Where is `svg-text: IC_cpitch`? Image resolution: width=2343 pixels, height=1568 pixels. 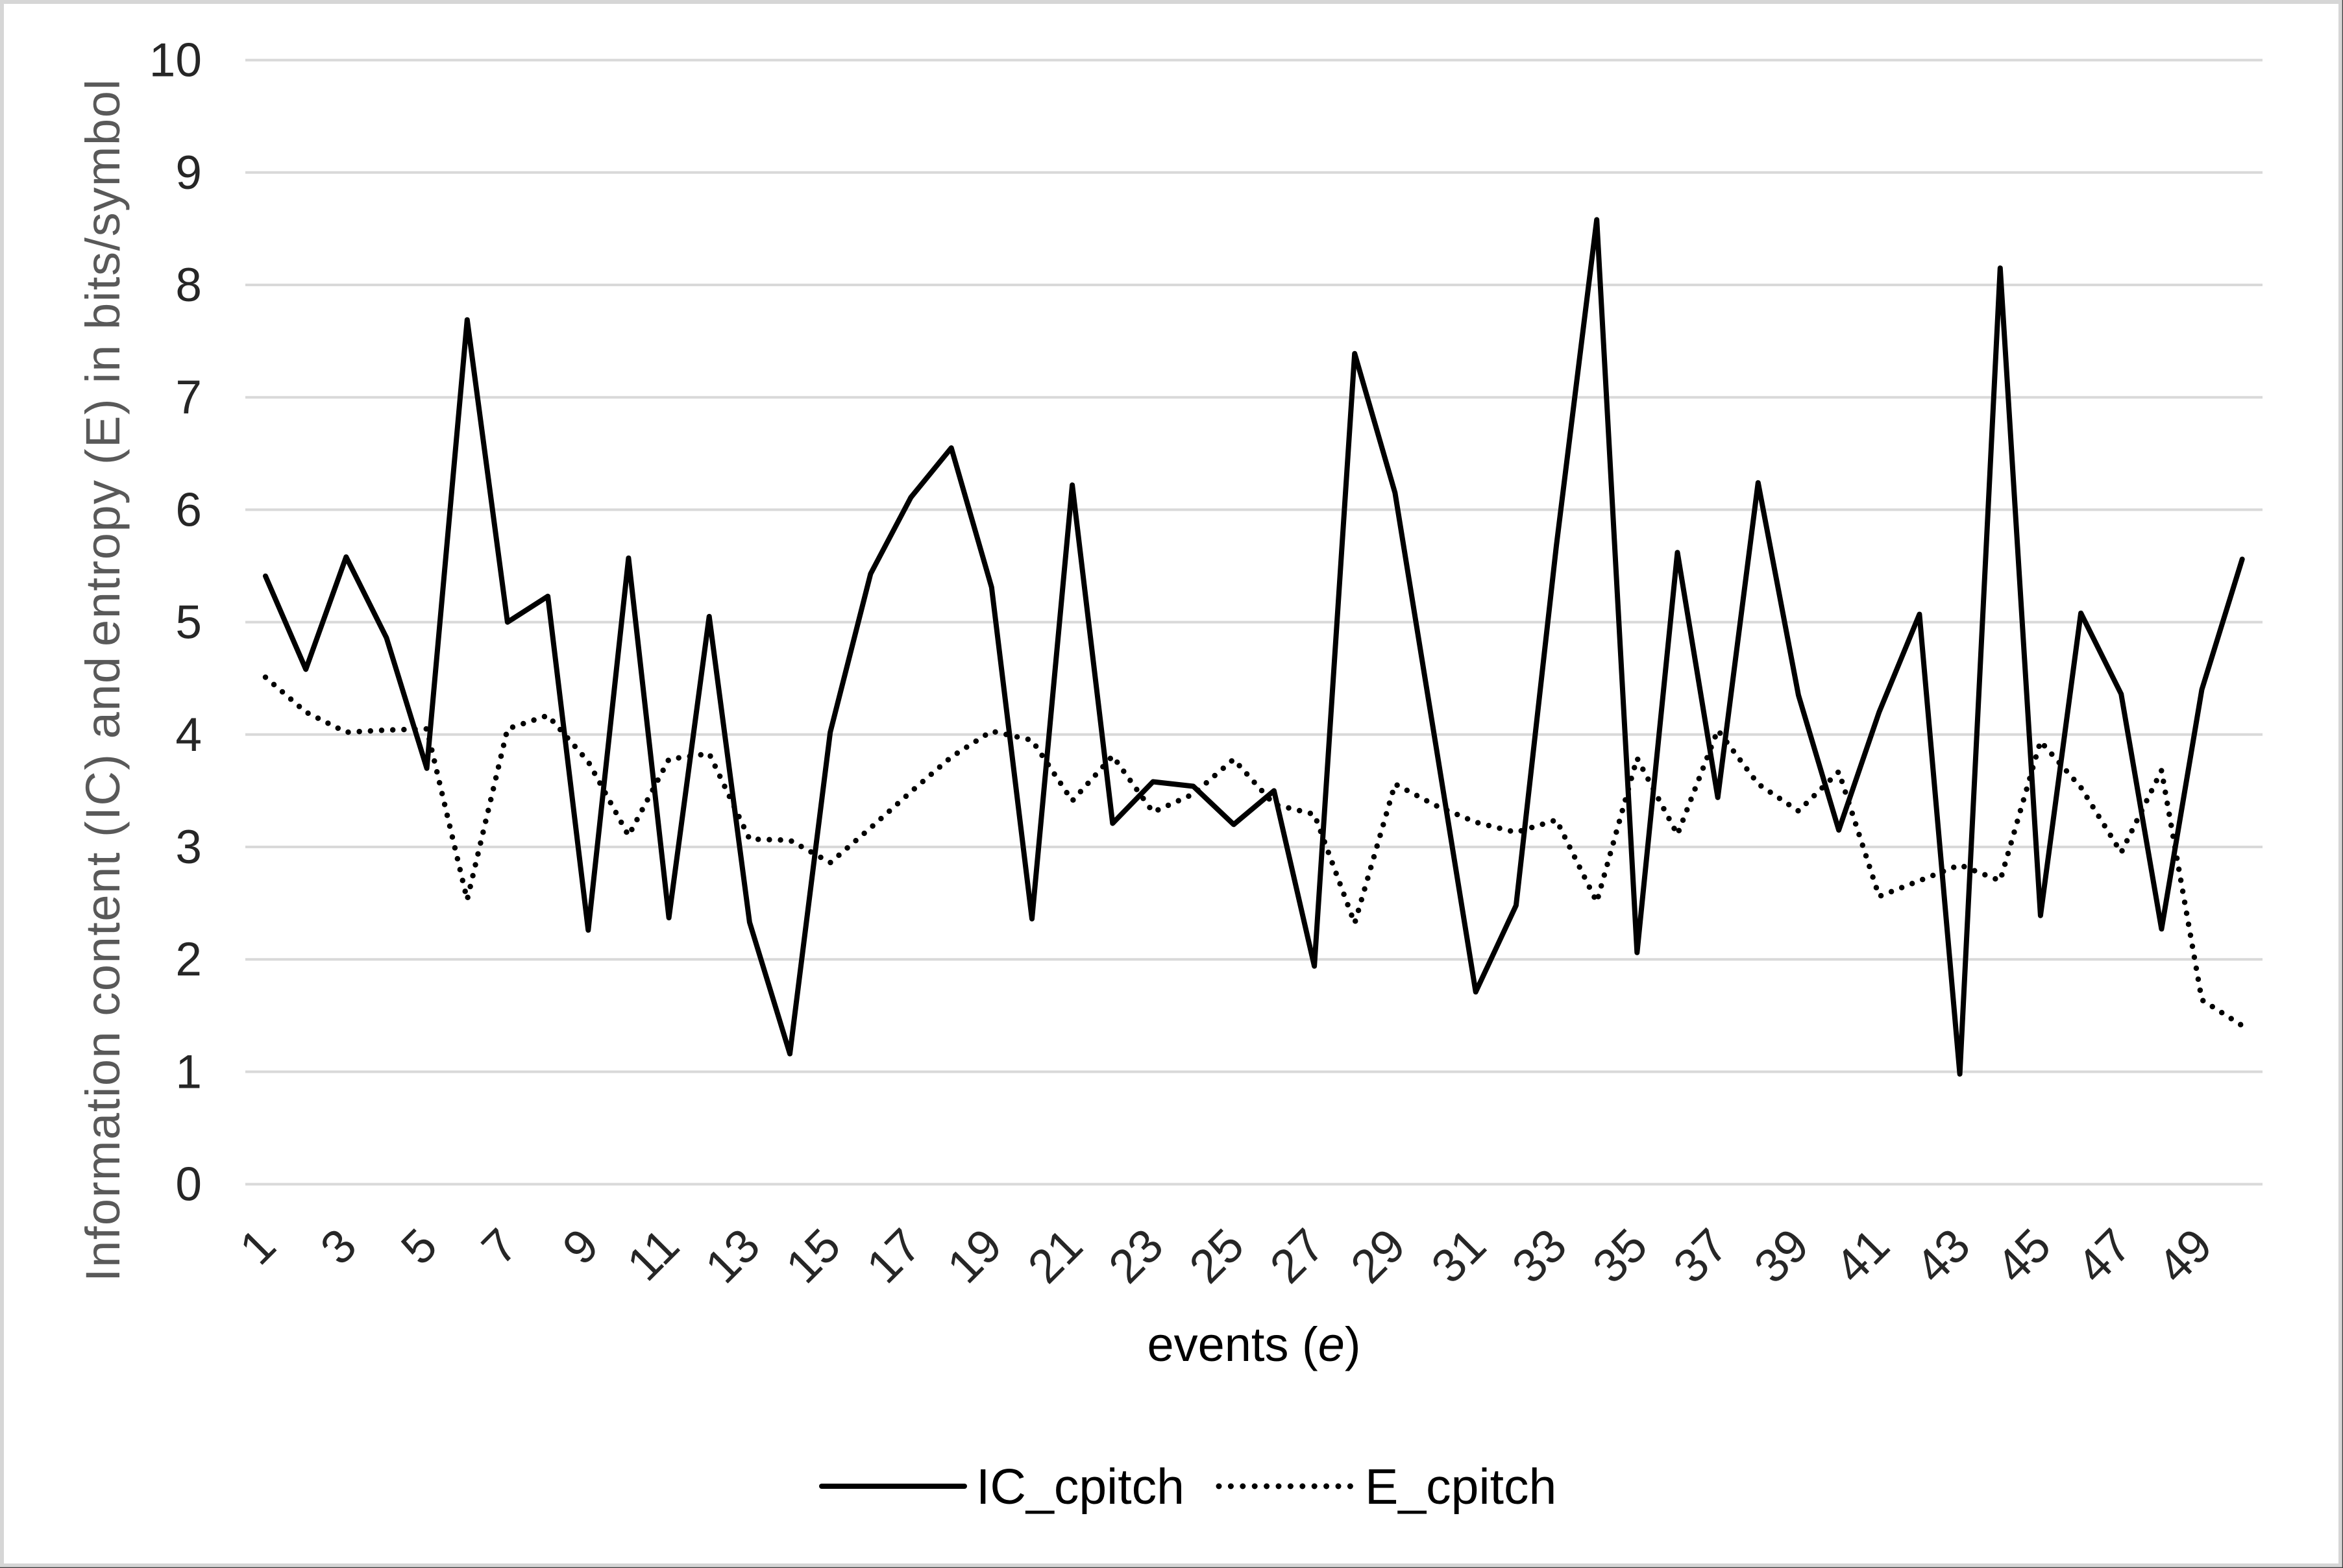
svg-text: IC_cpitch is located at coordinates (1080, 1487).